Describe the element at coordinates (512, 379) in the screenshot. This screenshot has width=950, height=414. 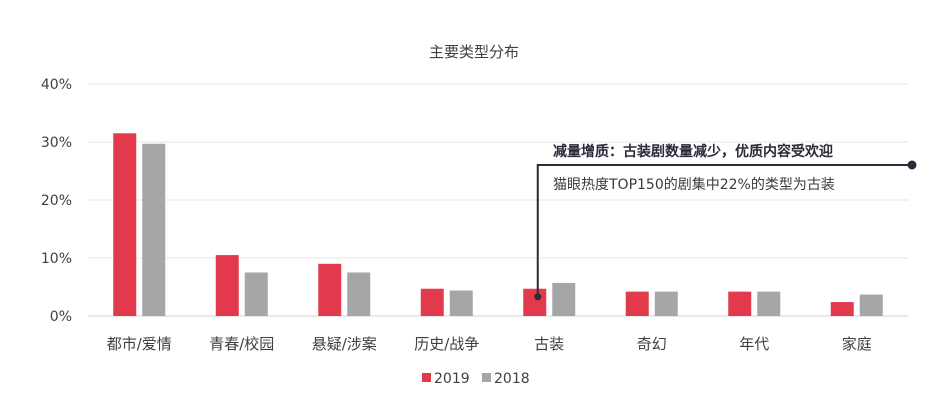
I see `legend-label: 2018` at that location.